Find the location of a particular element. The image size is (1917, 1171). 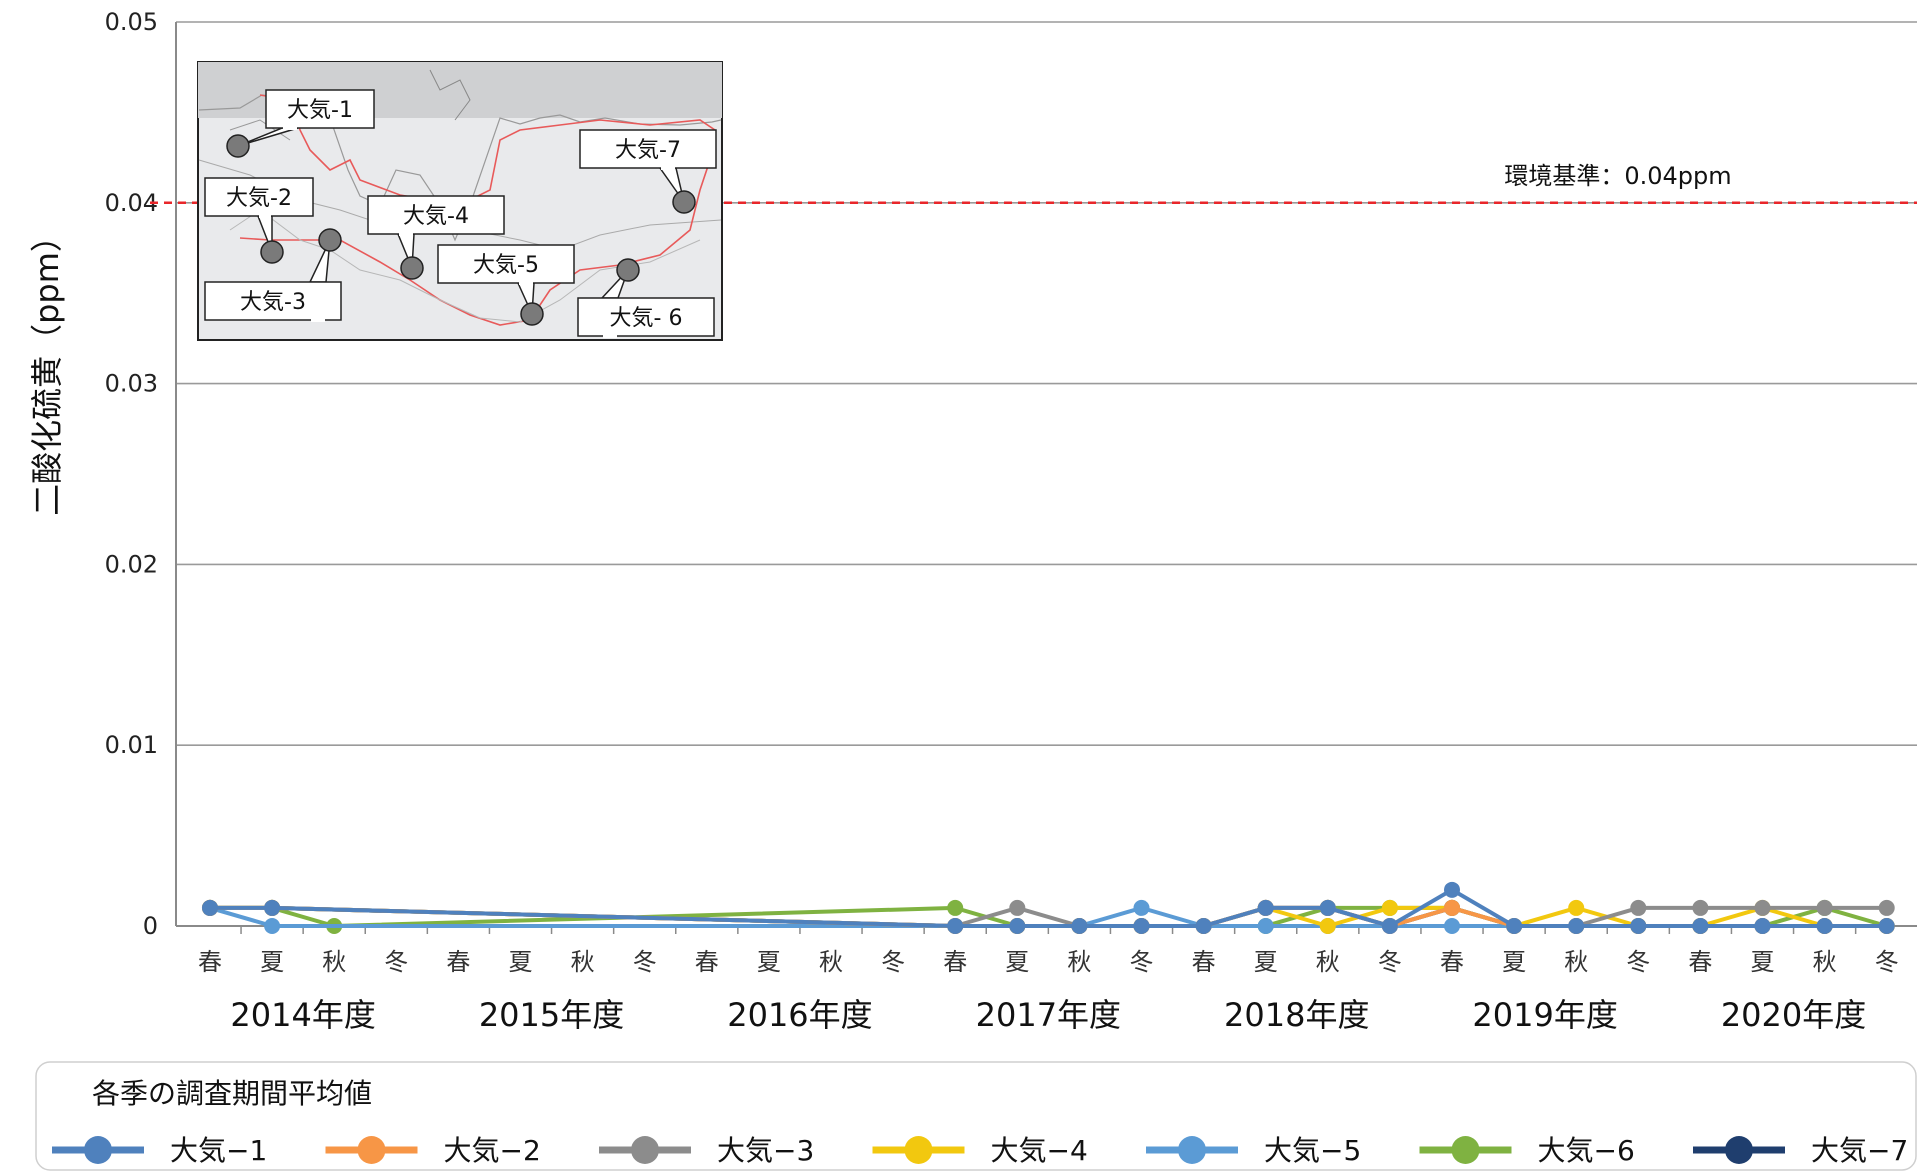

legend-label: 大気−4 is located at coordinates (1039, 1150).